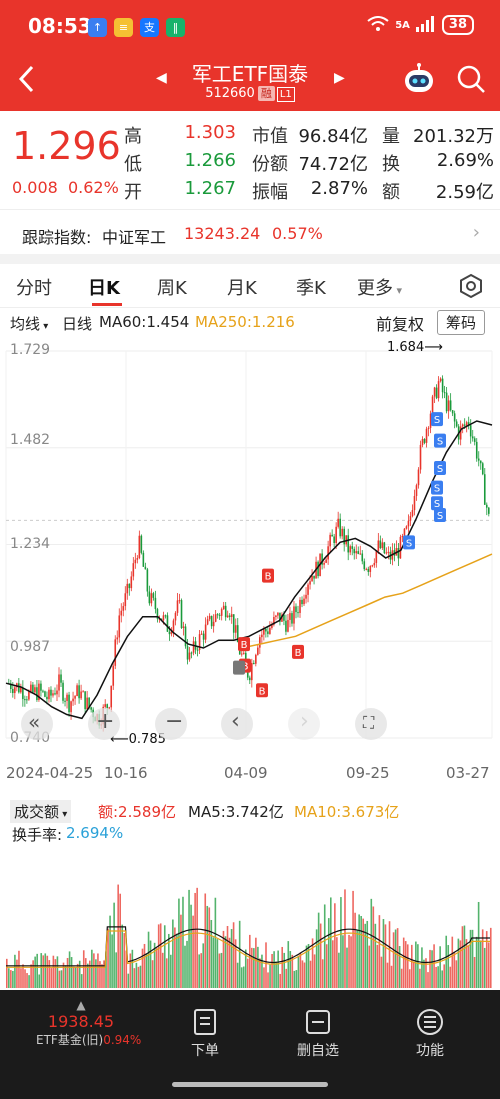 Image resolution: width=500 pixels, height=1099 pixels. What do you see at coordinates (104, 288) in the screenshot?
I see `tab-daily-k: 日K` at bounding box center [104, 288].